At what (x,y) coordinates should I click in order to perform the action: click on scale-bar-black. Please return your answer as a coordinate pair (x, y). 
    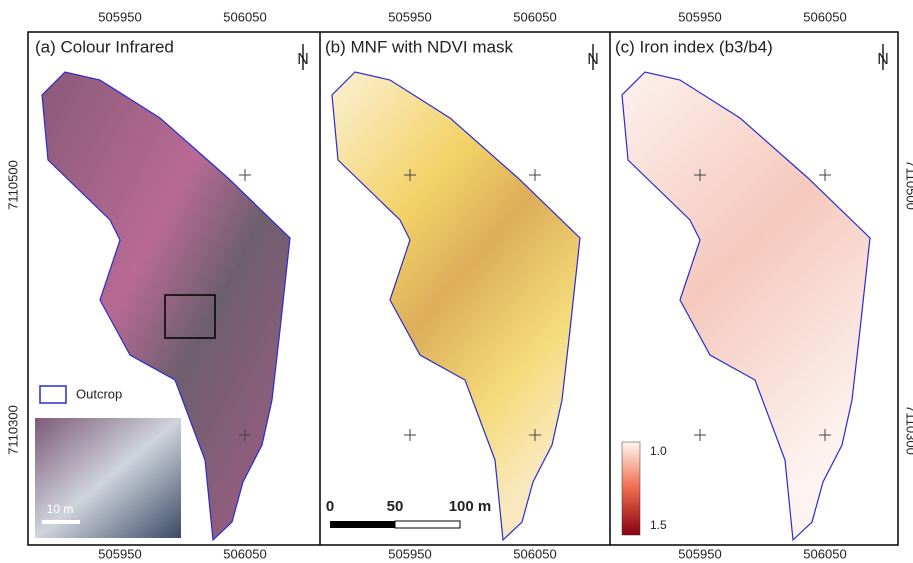
    Looking at the image, I should click on (362, 524).